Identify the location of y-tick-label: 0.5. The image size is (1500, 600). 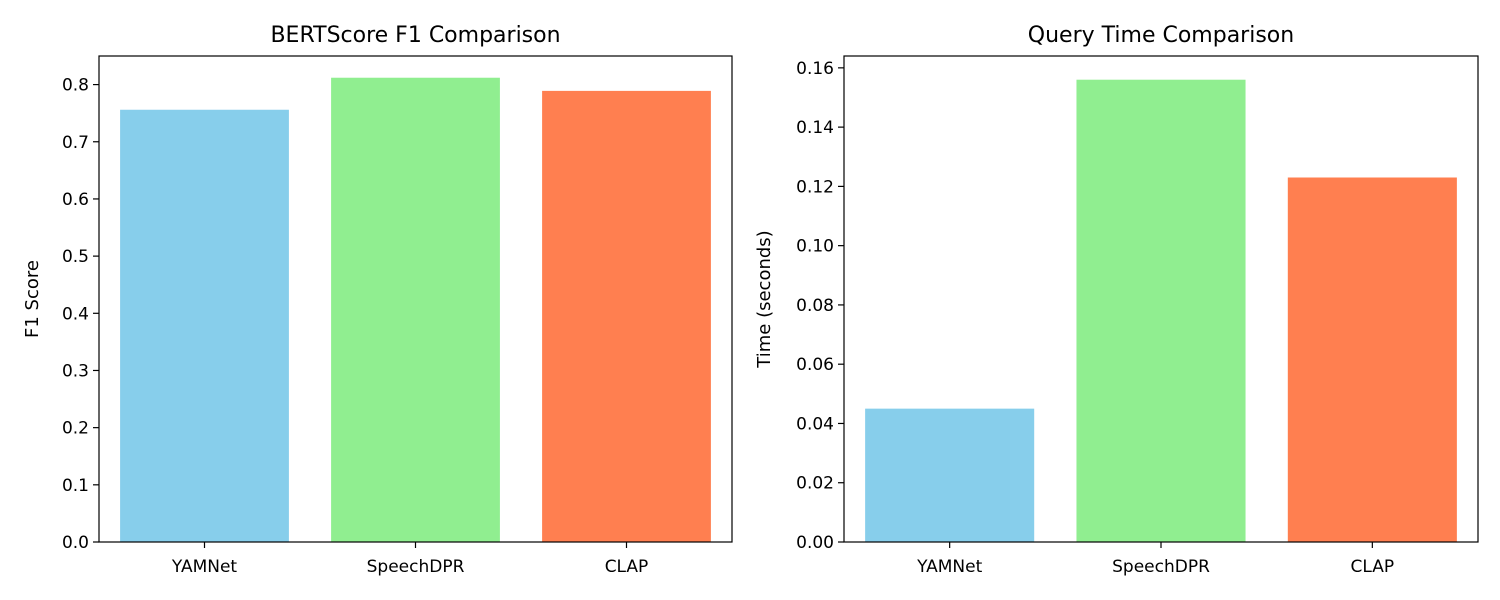
(75, 257).